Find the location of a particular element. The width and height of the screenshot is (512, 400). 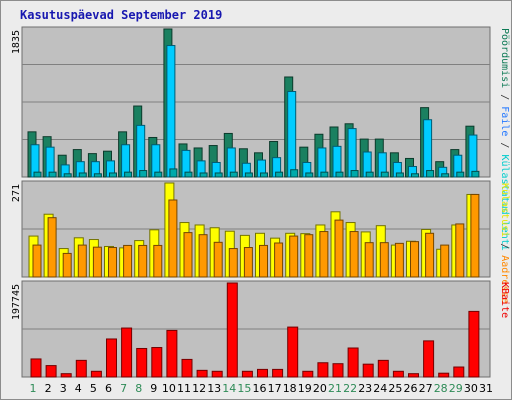

day-label-24: 24 is located at coordinates (380, 388).